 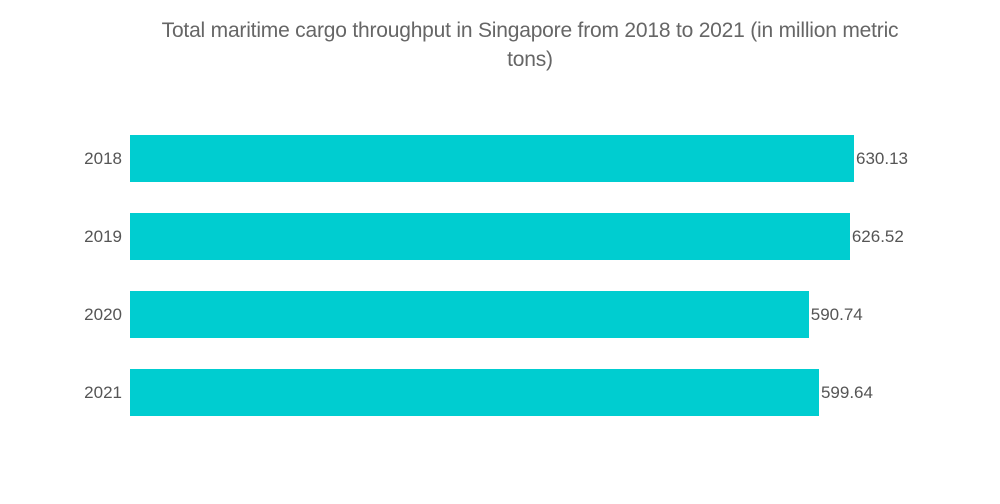 I want to click on value-label: 599.64, so click(x=846, y=392).